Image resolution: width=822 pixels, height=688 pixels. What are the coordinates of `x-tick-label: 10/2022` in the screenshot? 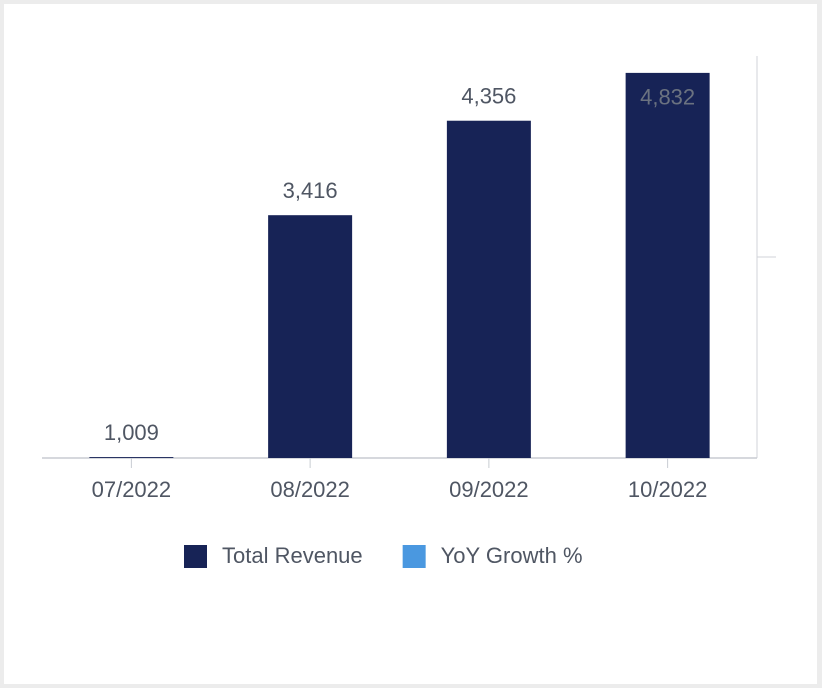 It's located at (668, 489).